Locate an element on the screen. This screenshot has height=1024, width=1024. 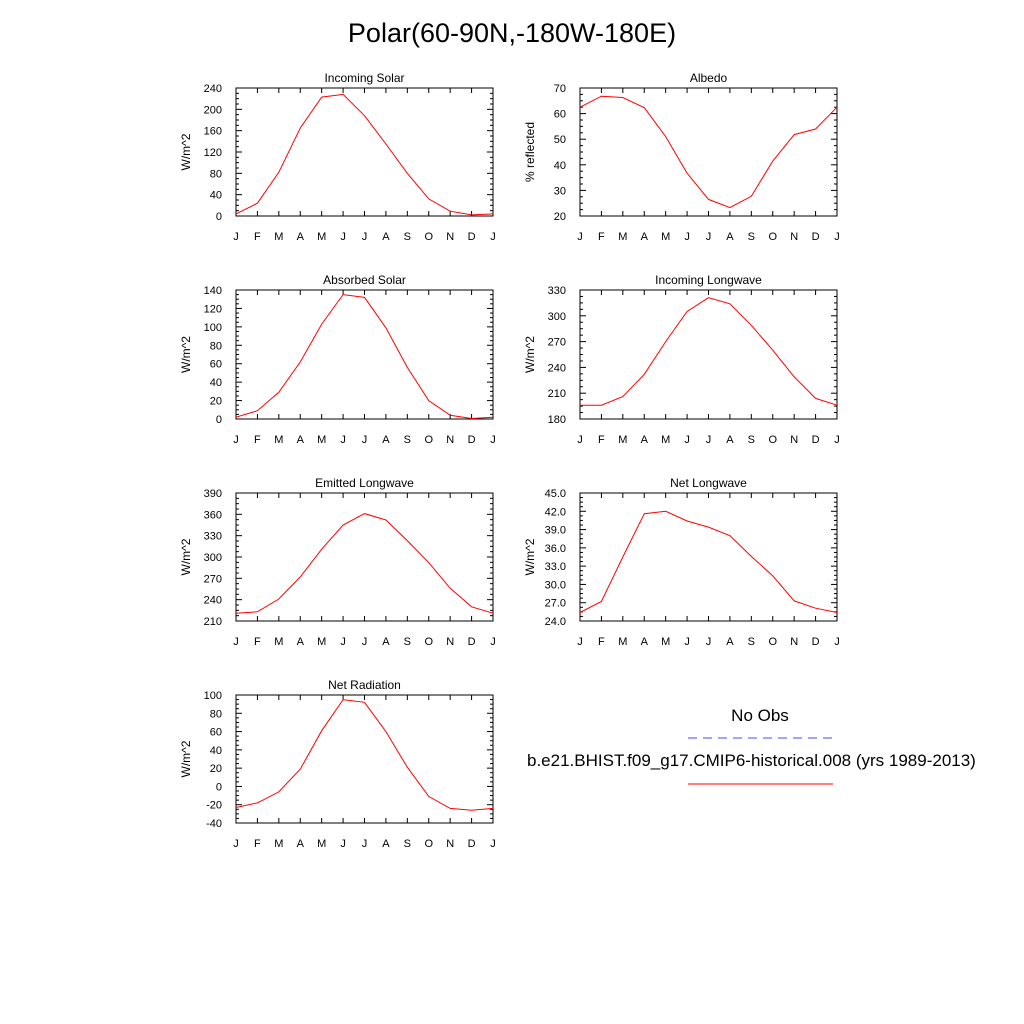
emitted-longwave-xtick-label: N is located at coordinates (450, 642).